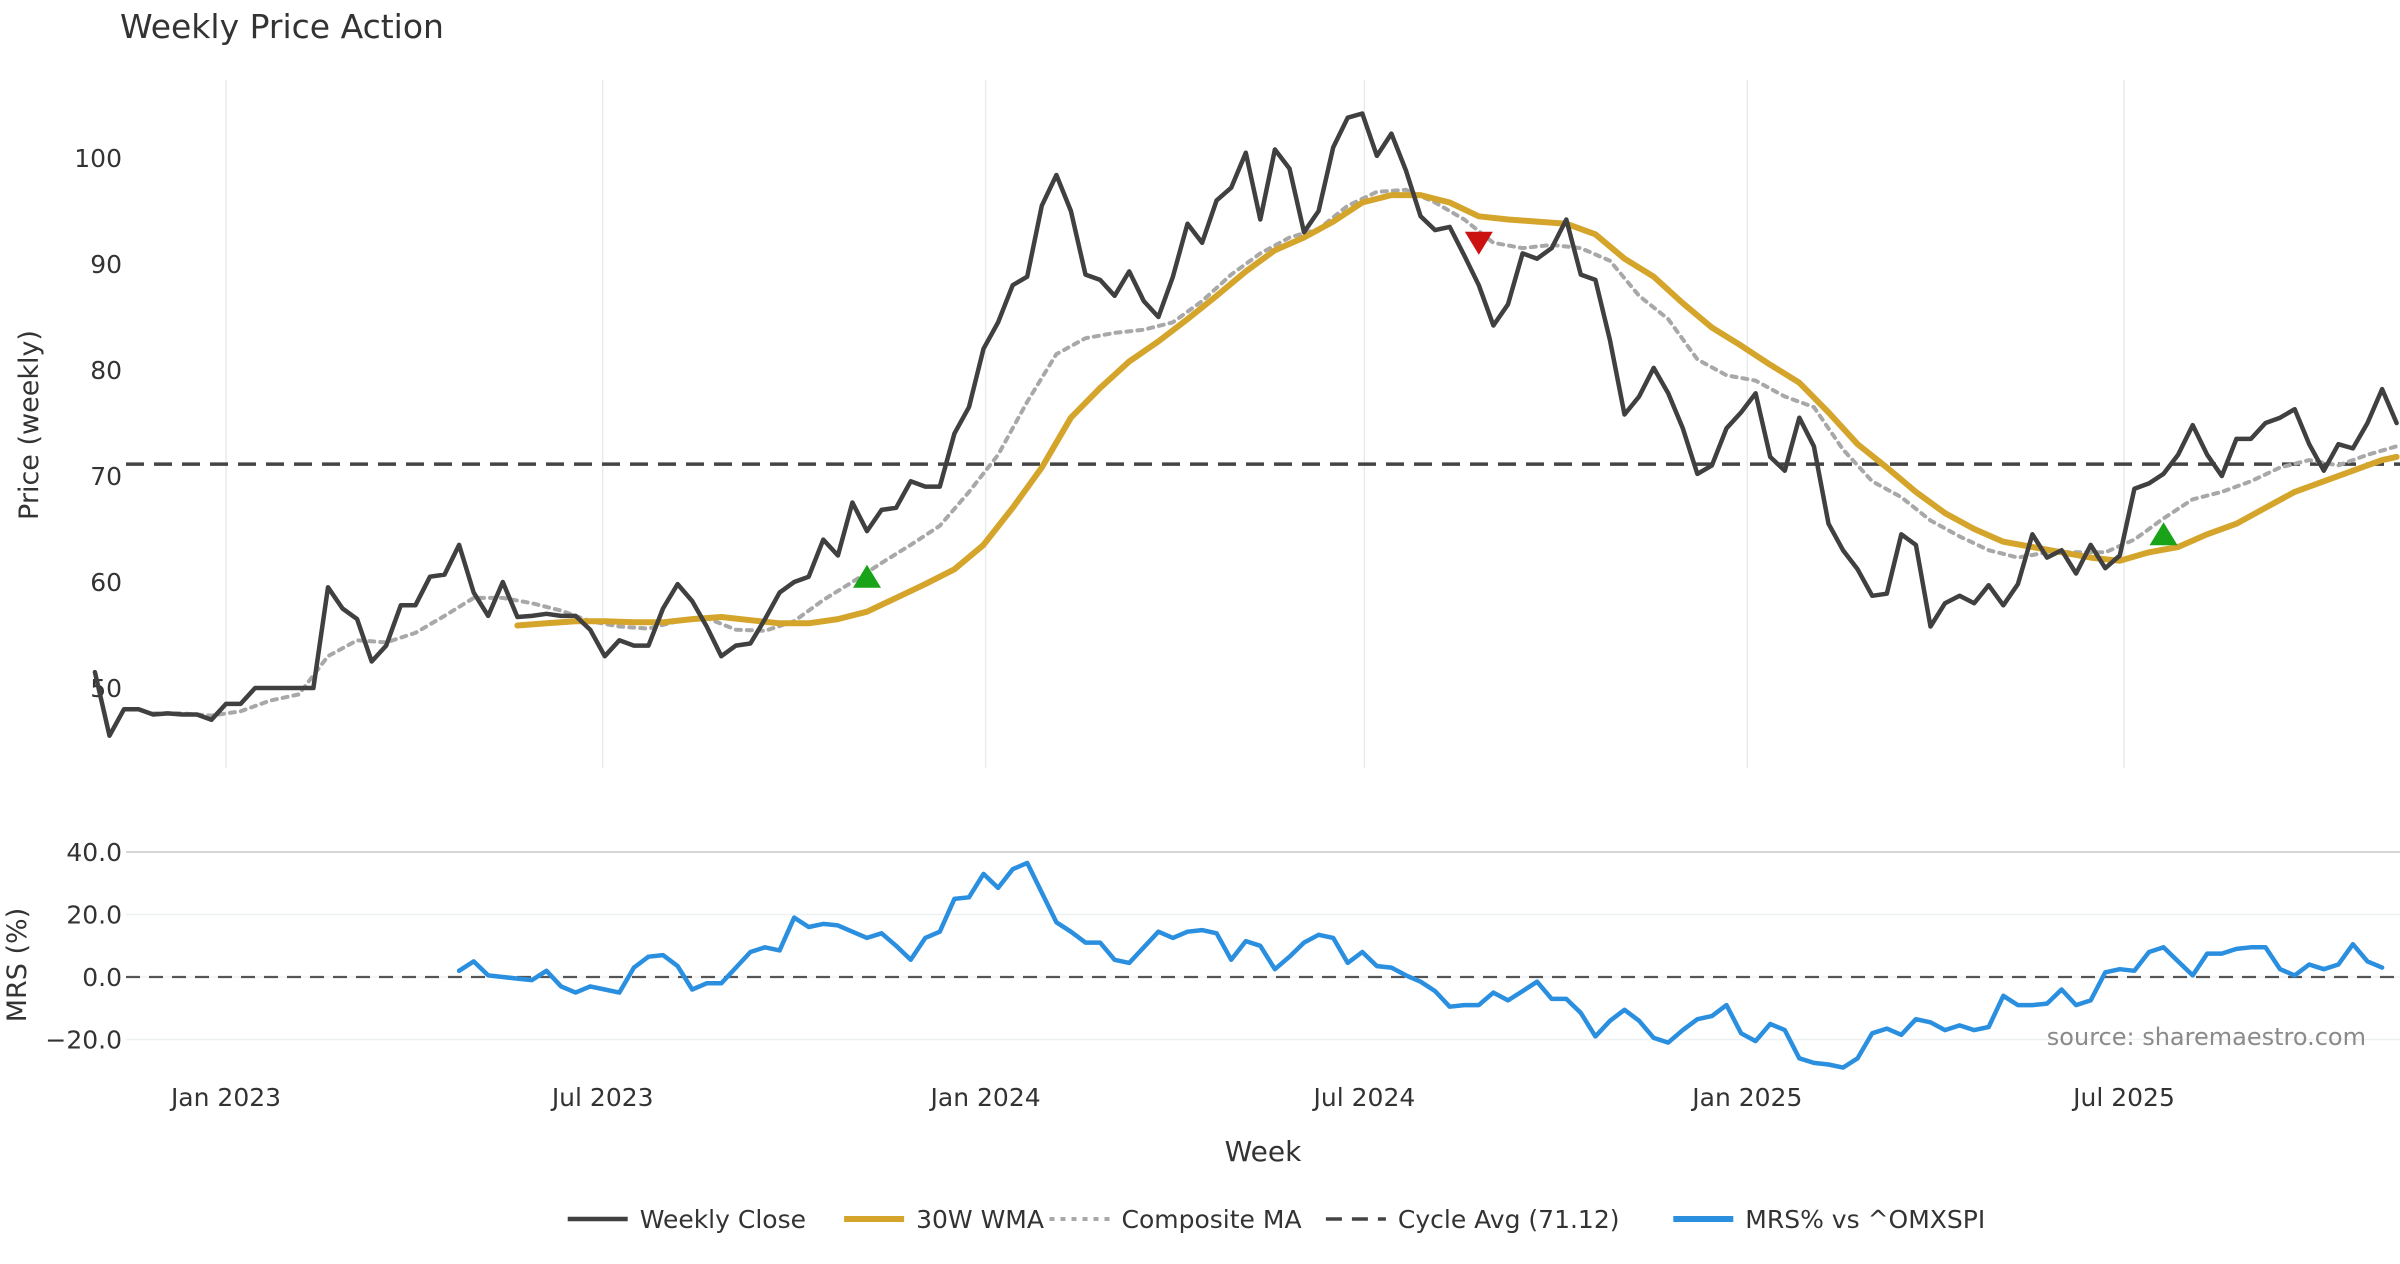 The width and height of the screenshot is (2400, 1264). Describe the element at coordinates (282, 26) in the screenshot. I see `chart-title: Weekly Price Action` at that location.